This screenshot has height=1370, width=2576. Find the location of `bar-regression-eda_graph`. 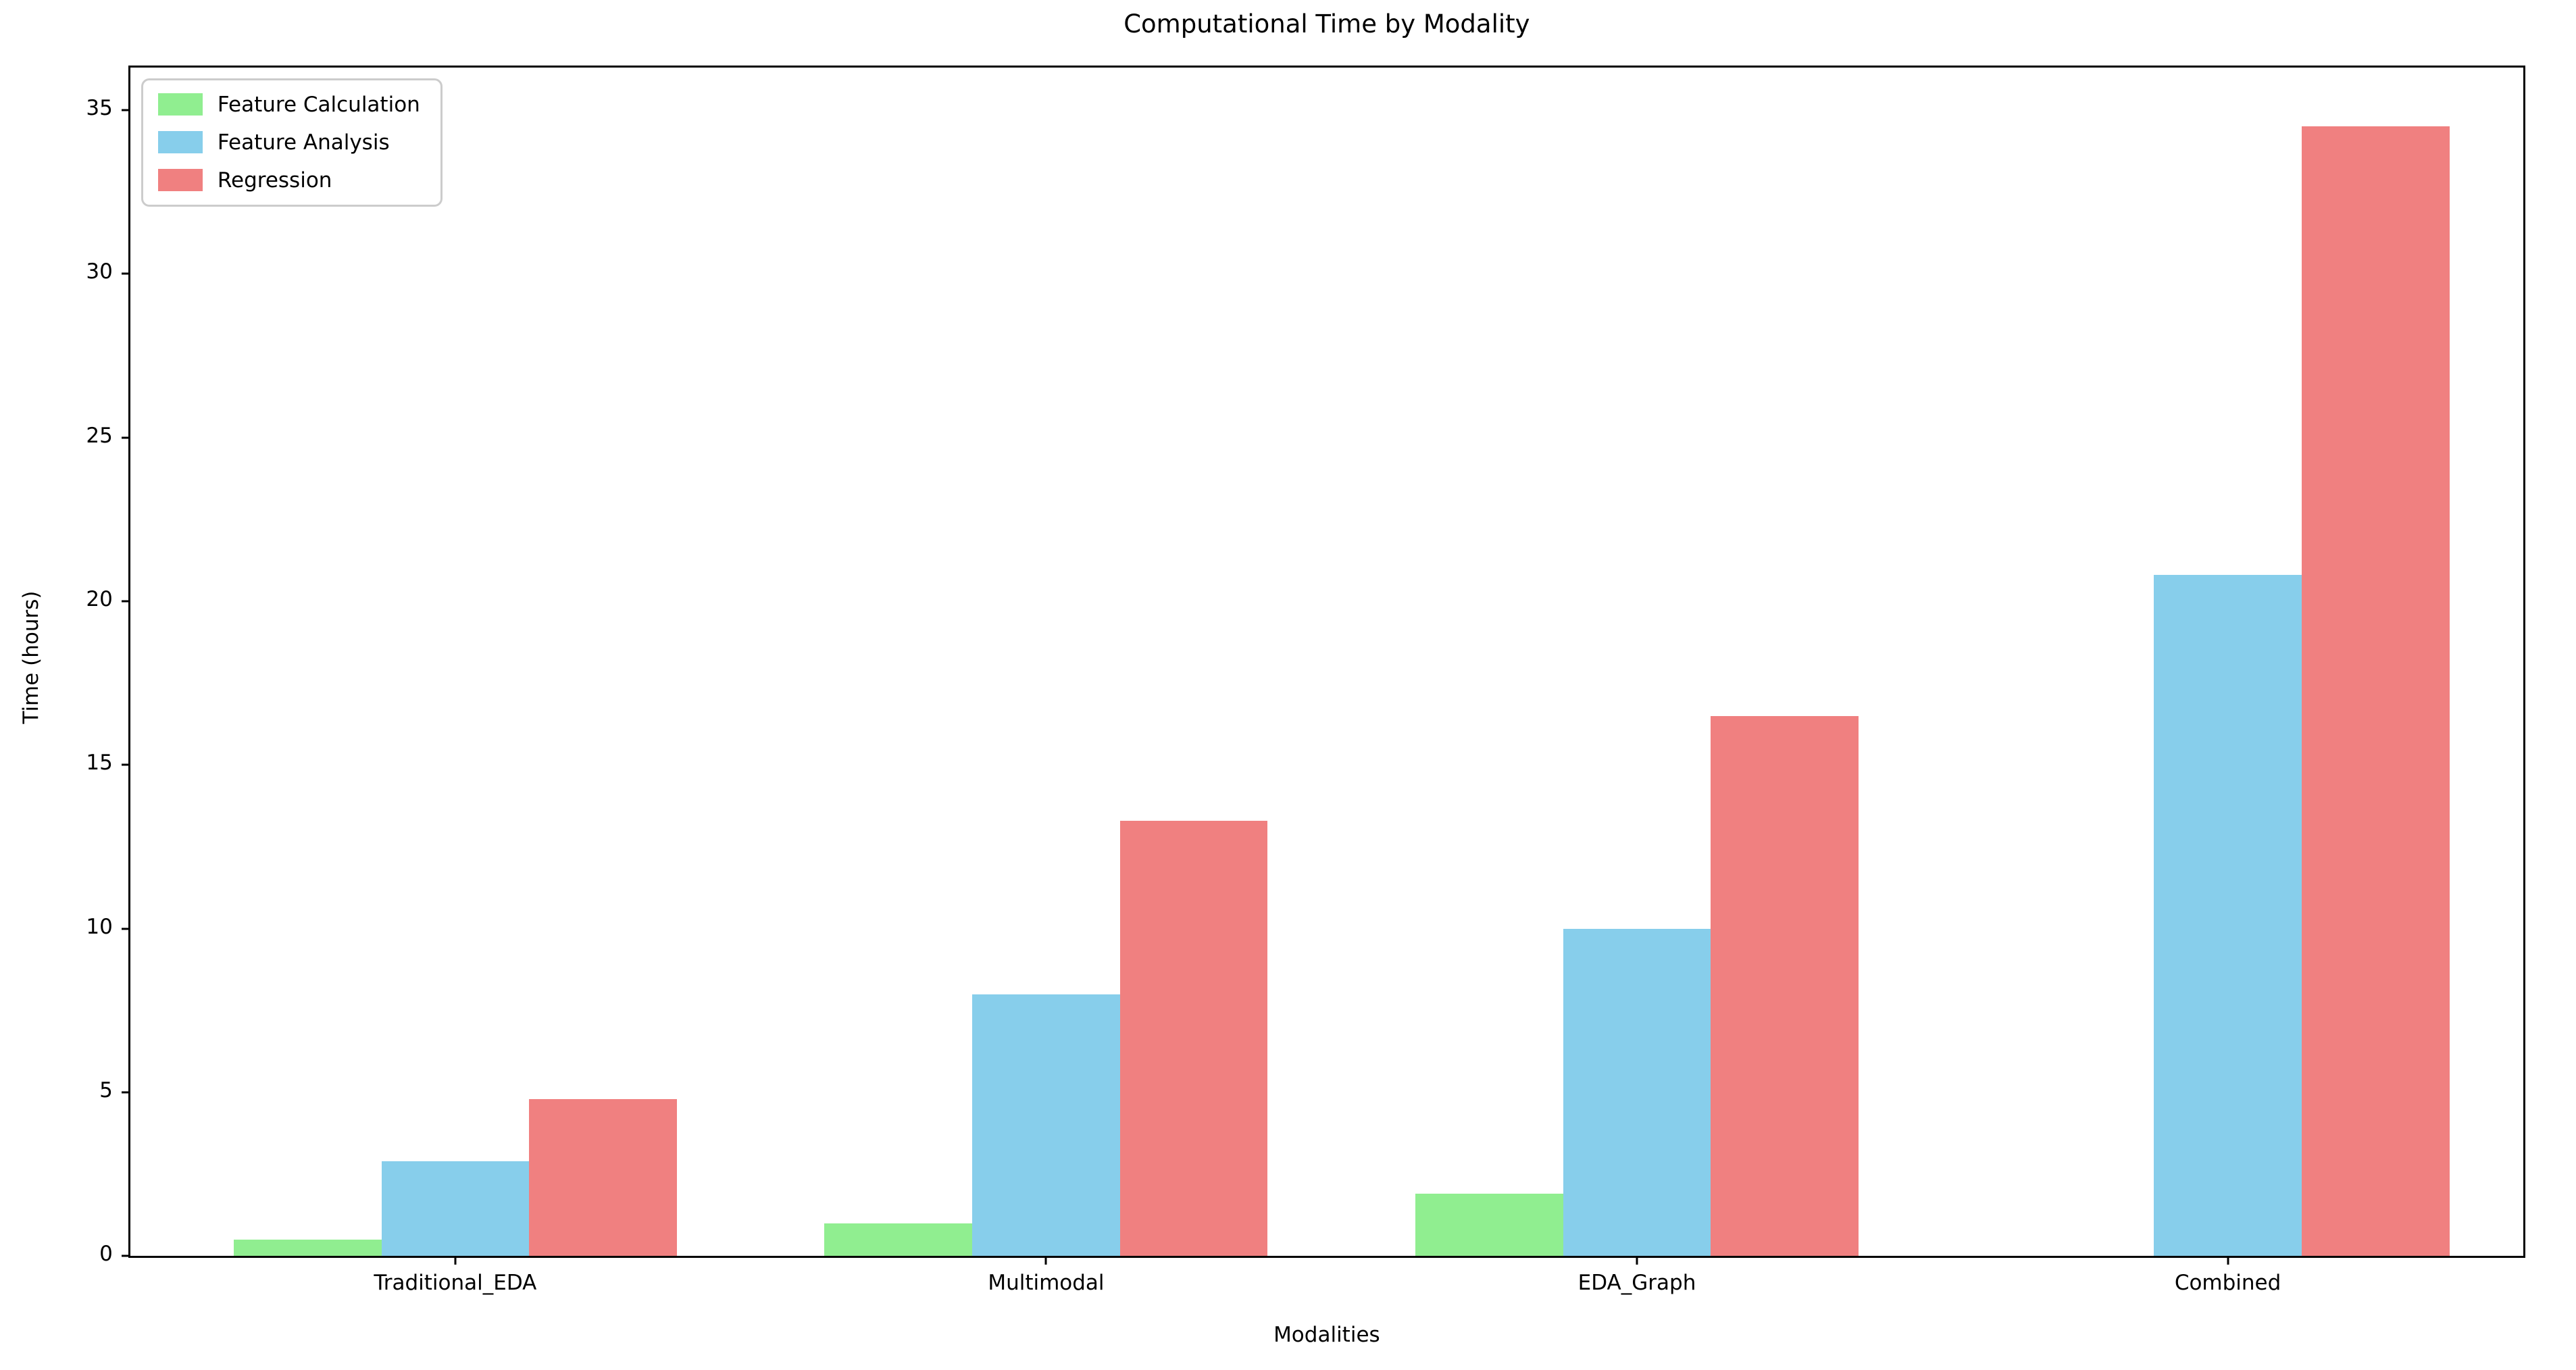

bar-regression-eda_graph is located at coordinates (1785, 986).